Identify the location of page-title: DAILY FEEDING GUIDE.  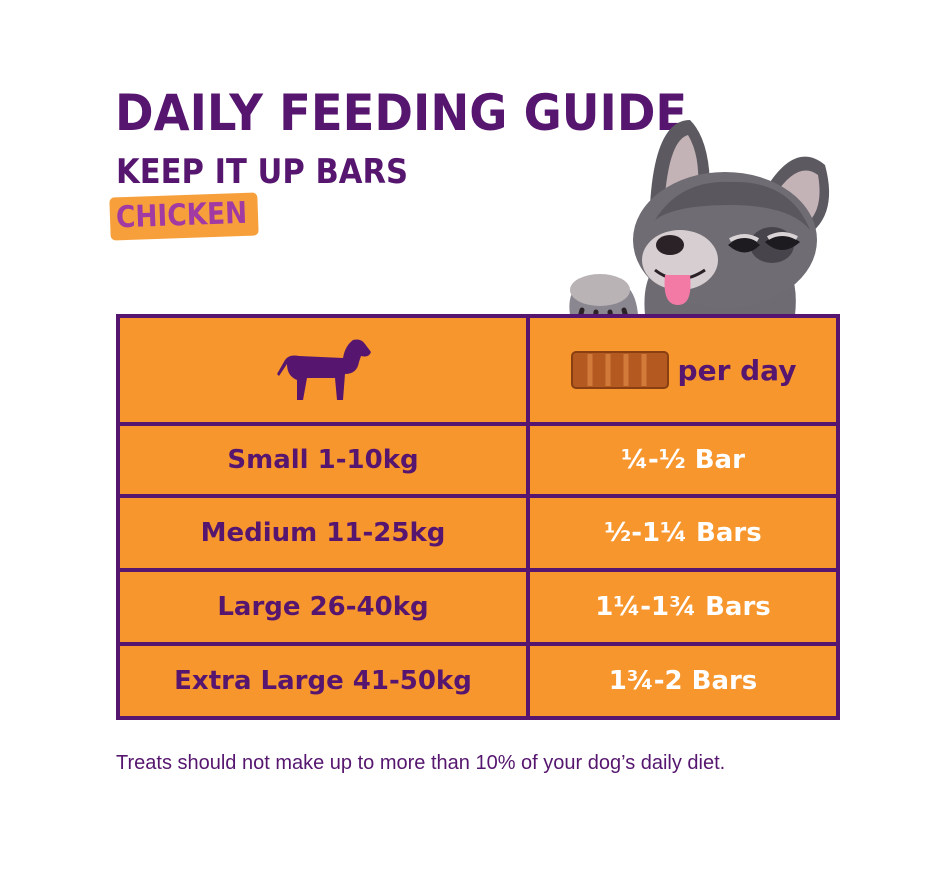
(401, 113).